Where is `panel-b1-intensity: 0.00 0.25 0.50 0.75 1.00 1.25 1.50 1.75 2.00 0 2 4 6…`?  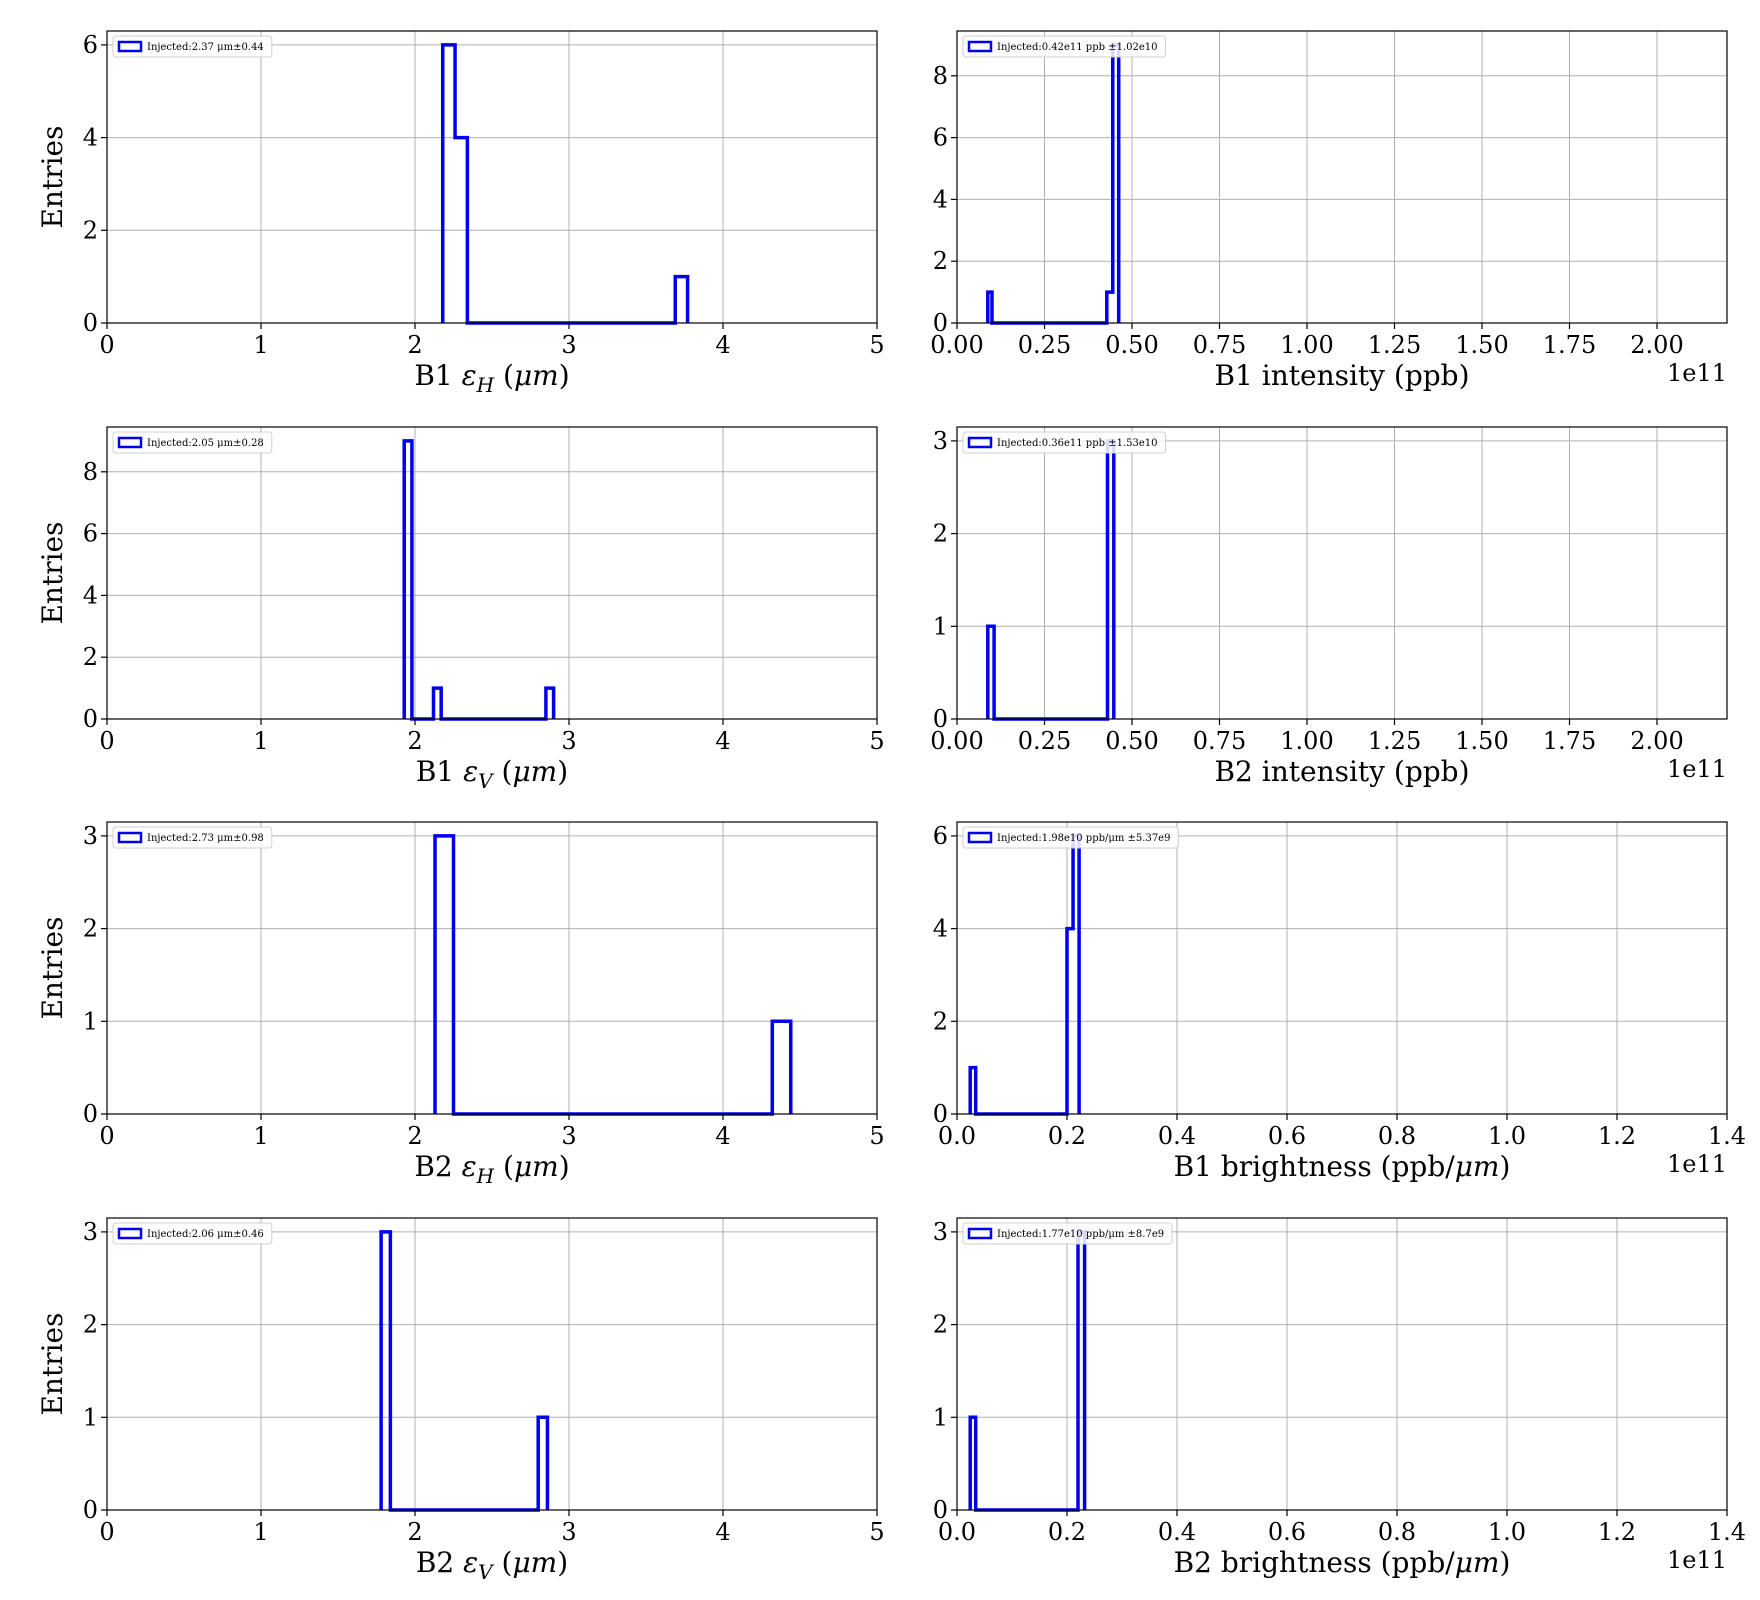 panel-b1-intensity: 0.00 0.25 0.50 0.75 1.00 1.25 1.50 1.75 2.00 0 2 4 6… is located at coordinates (1329, 211).